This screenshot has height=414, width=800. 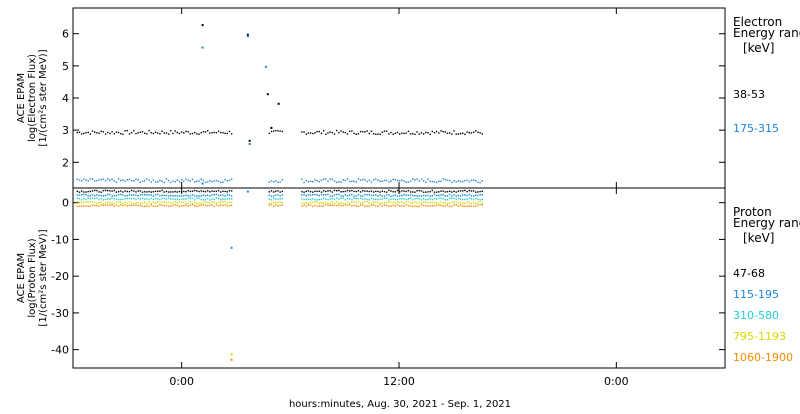 I want to click on proton-ytick-label: -40, so click(x=60, y=350).